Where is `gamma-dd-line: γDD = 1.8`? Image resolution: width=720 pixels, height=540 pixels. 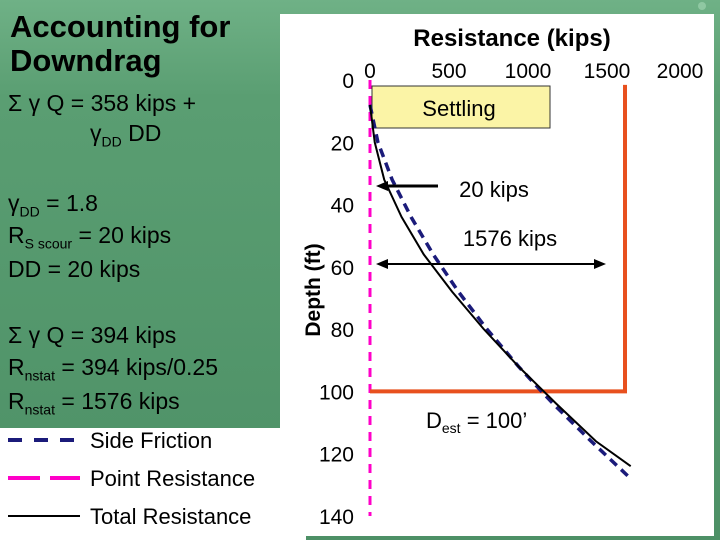 gamma-dd-line: γDD = 1.8 is located at coordinates (53, 205).